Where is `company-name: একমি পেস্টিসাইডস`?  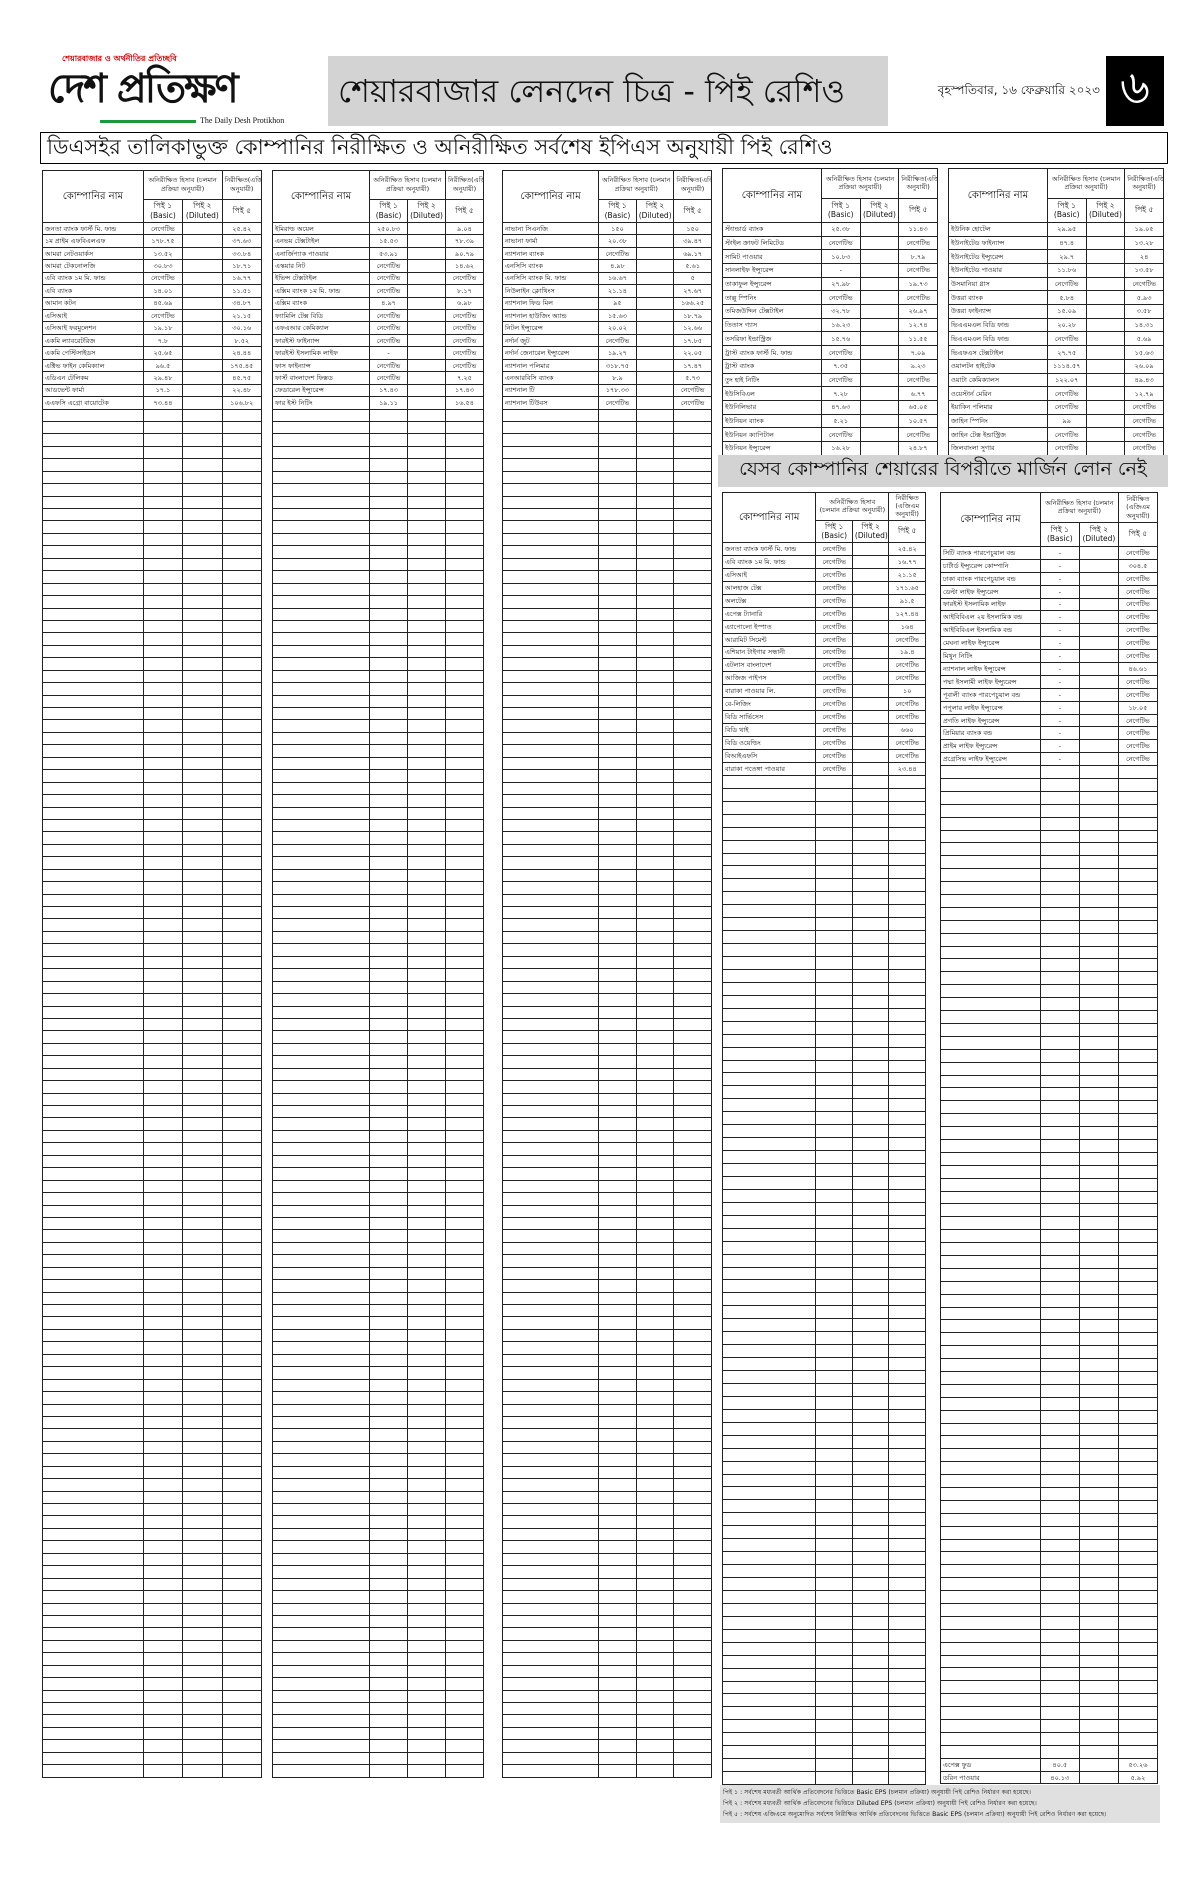
company-name: একমি পেস্টিসাইডস is located at coordinates (93, 353).